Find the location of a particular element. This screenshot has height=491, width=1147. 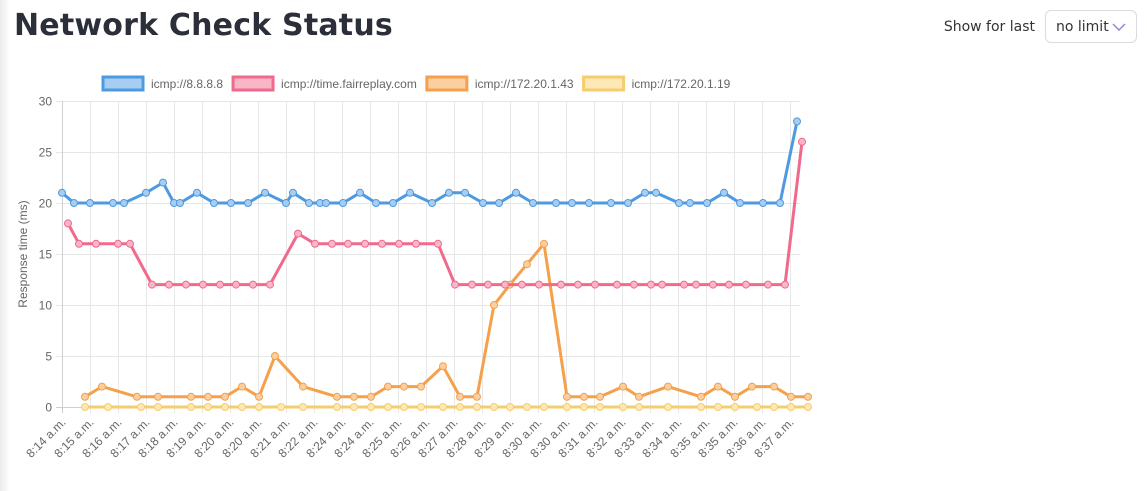

time-range-select: no limit is located at coordinates (1091, 26).